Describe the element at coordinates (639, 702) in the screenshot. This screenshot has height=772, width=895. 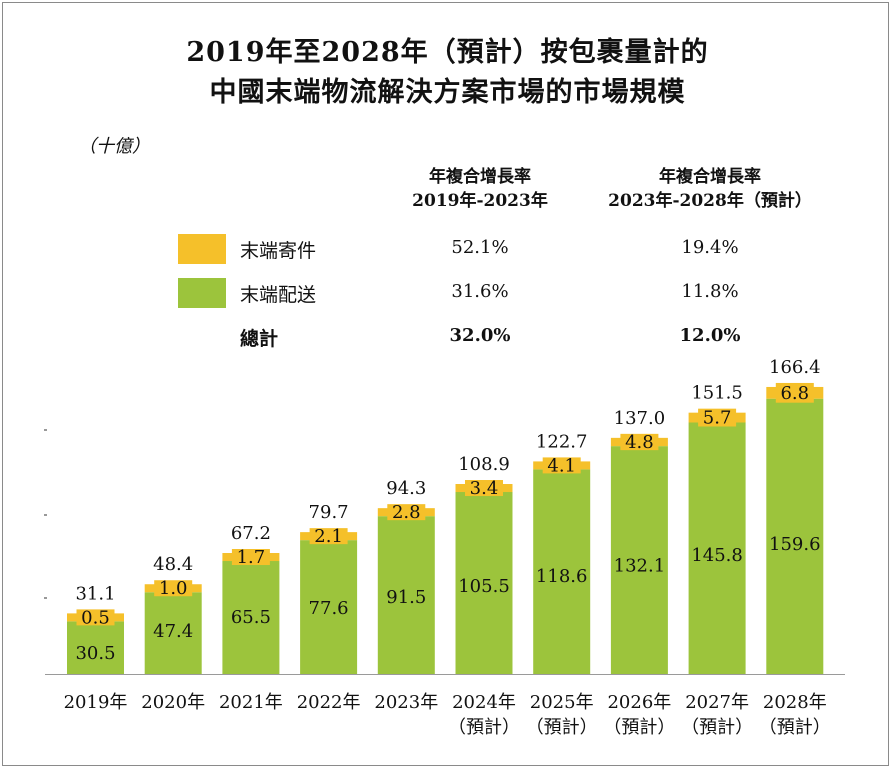
I see `x-tick-label: 2026年` at that location.